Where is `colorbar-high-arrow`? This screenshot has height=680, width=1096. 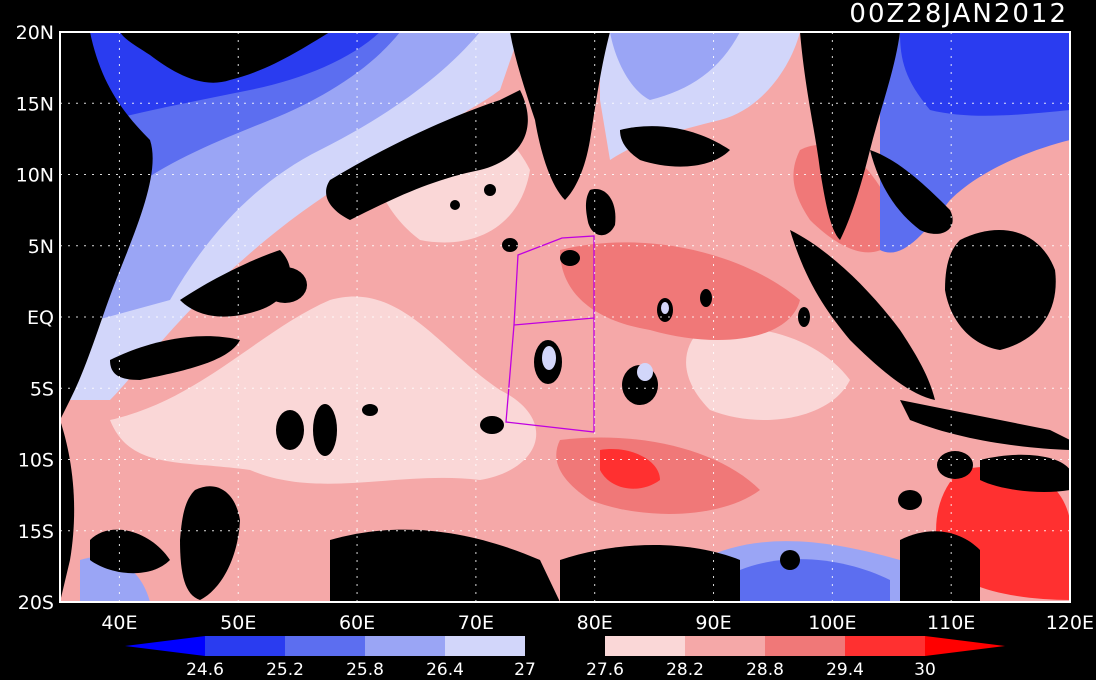
colorbar-high-arrow is located at coordinates (965, 646).